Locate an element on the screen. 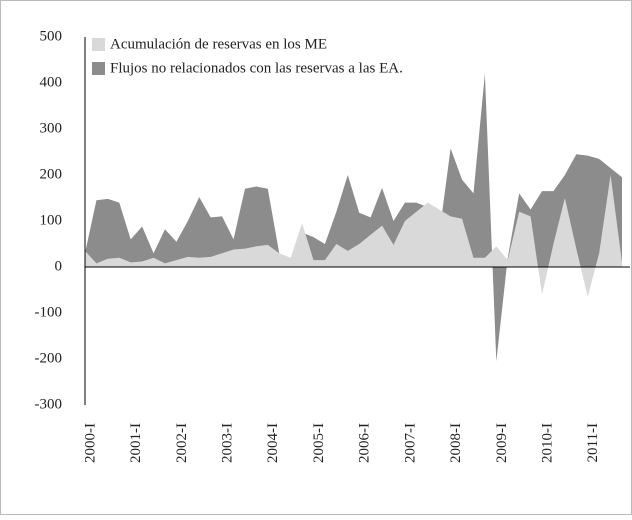 This screenshot has height=520, width=632. x-tick-label: 2011-I is located at coordinates (593, 442).